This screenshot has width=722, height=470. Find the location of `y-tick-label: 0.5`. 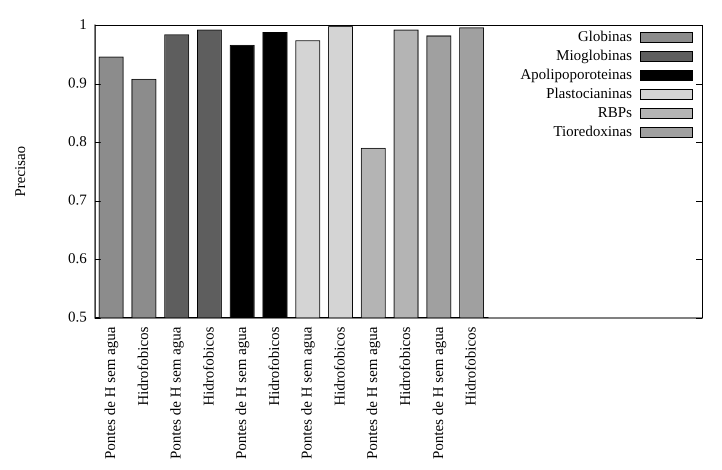

y-tick-label: 0.5 is located at coordinates (77, 317).